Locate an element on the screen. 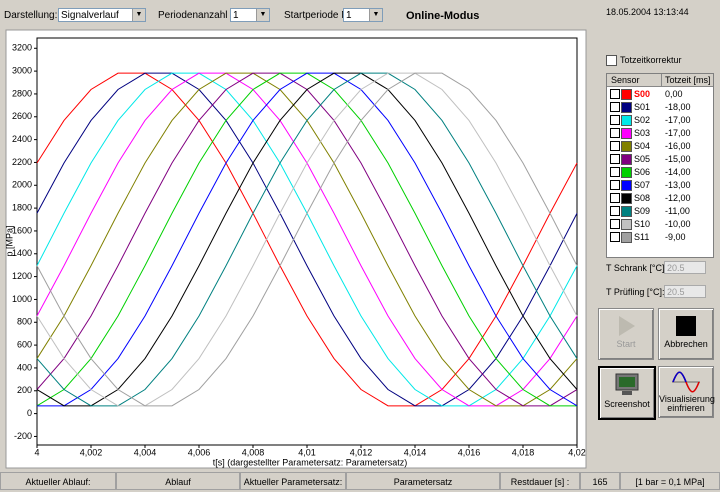  legend-label: S03 is located at coordinates (642, 133).